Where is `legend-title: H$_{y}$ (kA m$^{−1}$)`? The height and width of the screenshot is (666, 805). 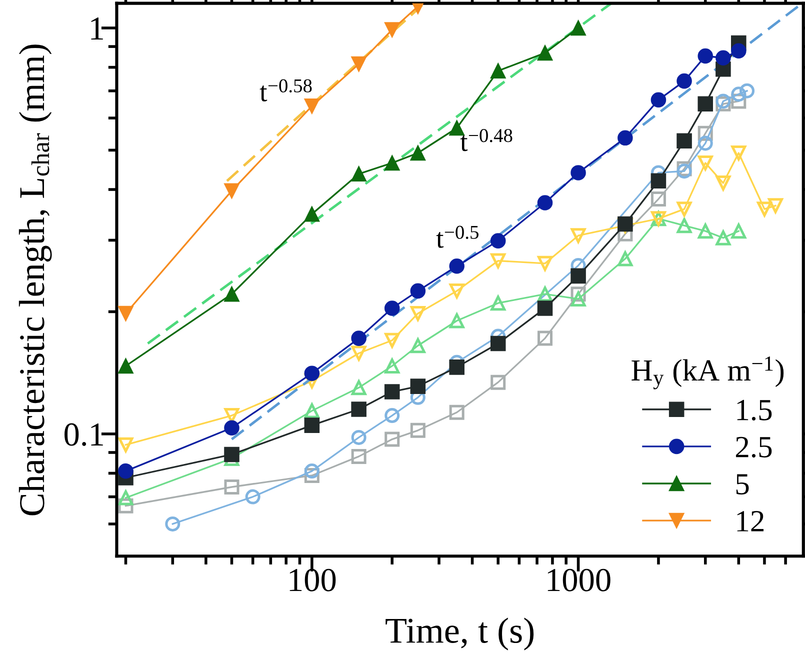
legend-title: H$_{y}$ (kA m$^{−1}$) is located at coordinates (708, 373).